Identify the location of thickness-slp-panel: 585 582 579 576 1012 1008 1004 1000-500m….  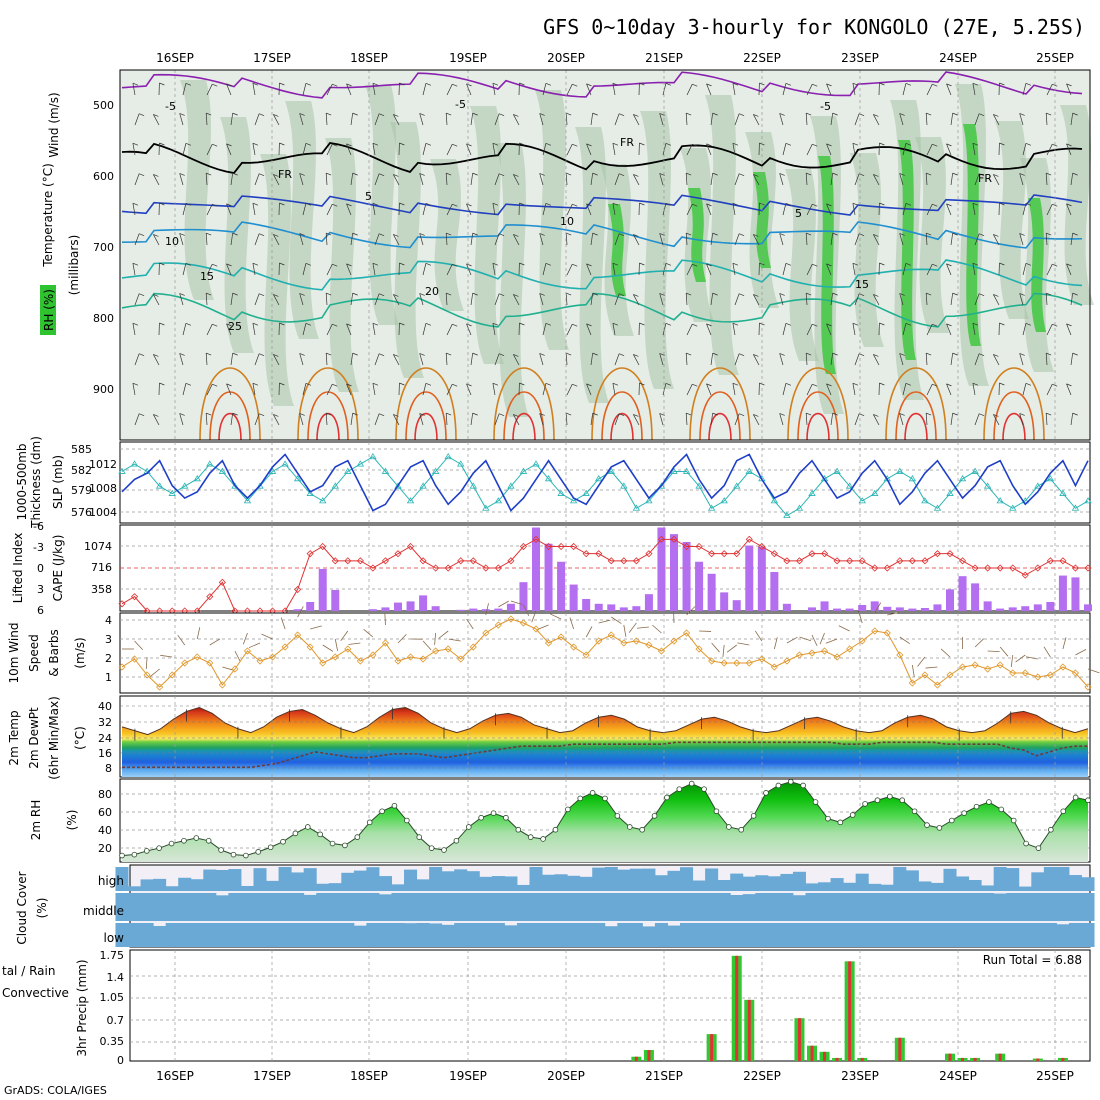
(553, 482).